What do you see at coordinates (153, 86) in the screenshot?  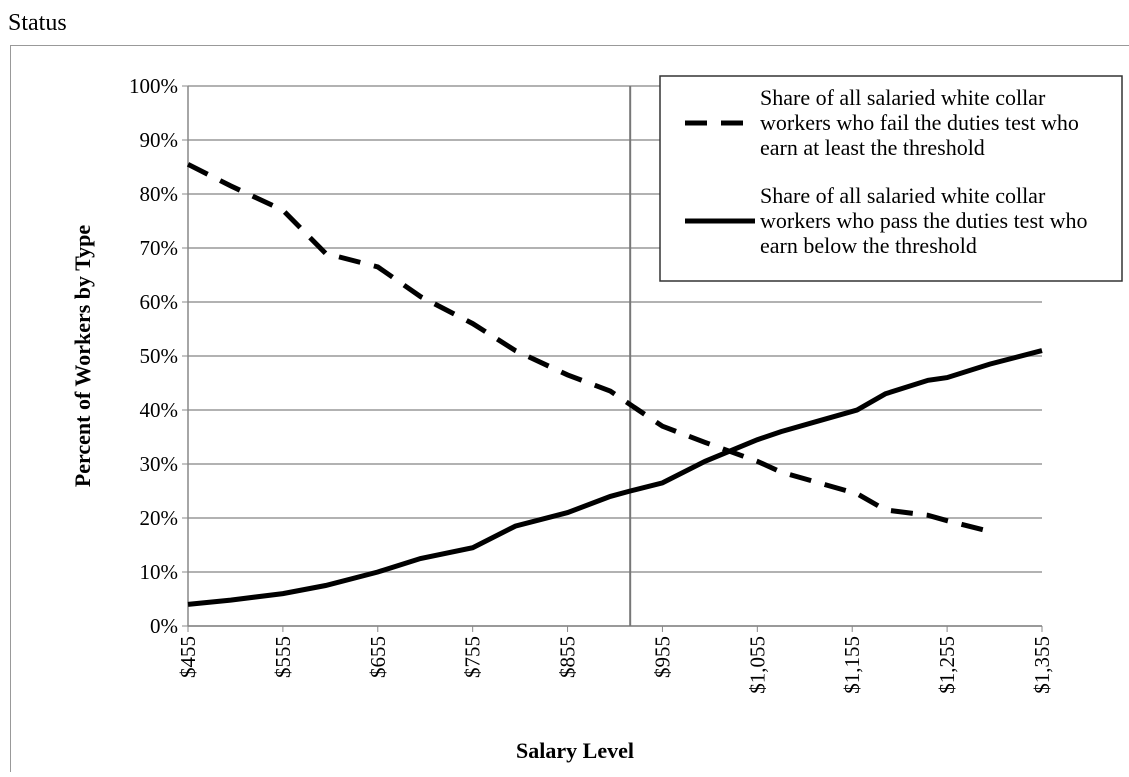 I see `y-tick-label: 100%` at bounding box center [153, 86].